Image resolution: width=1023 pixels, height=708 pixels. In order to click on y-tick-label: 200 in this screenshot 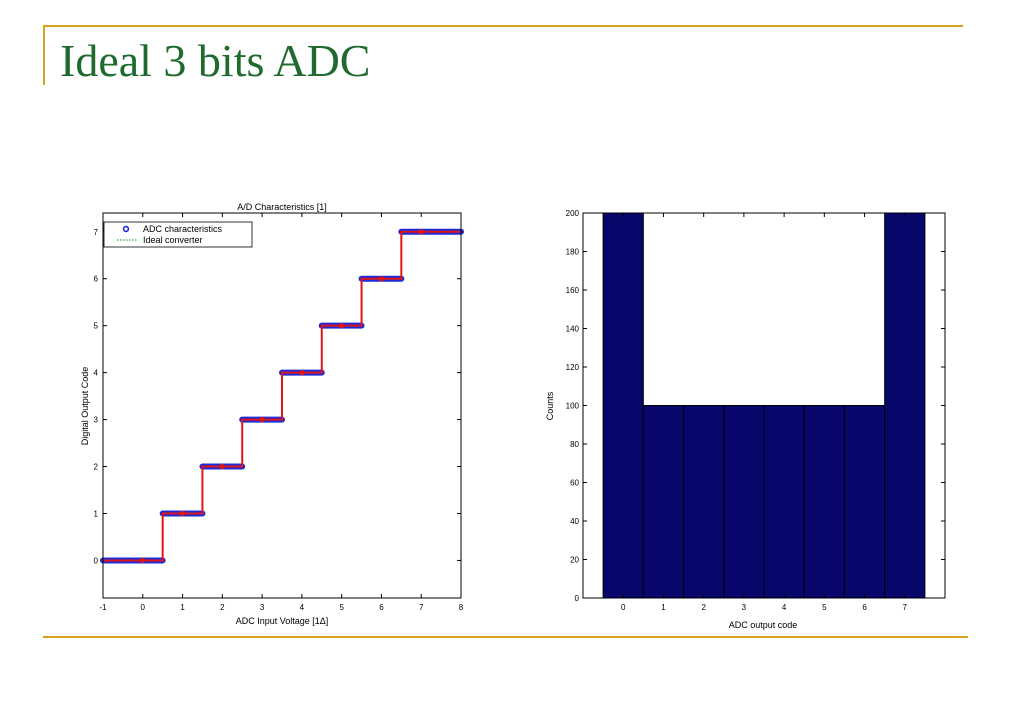, I will do `click(573, 213)`.